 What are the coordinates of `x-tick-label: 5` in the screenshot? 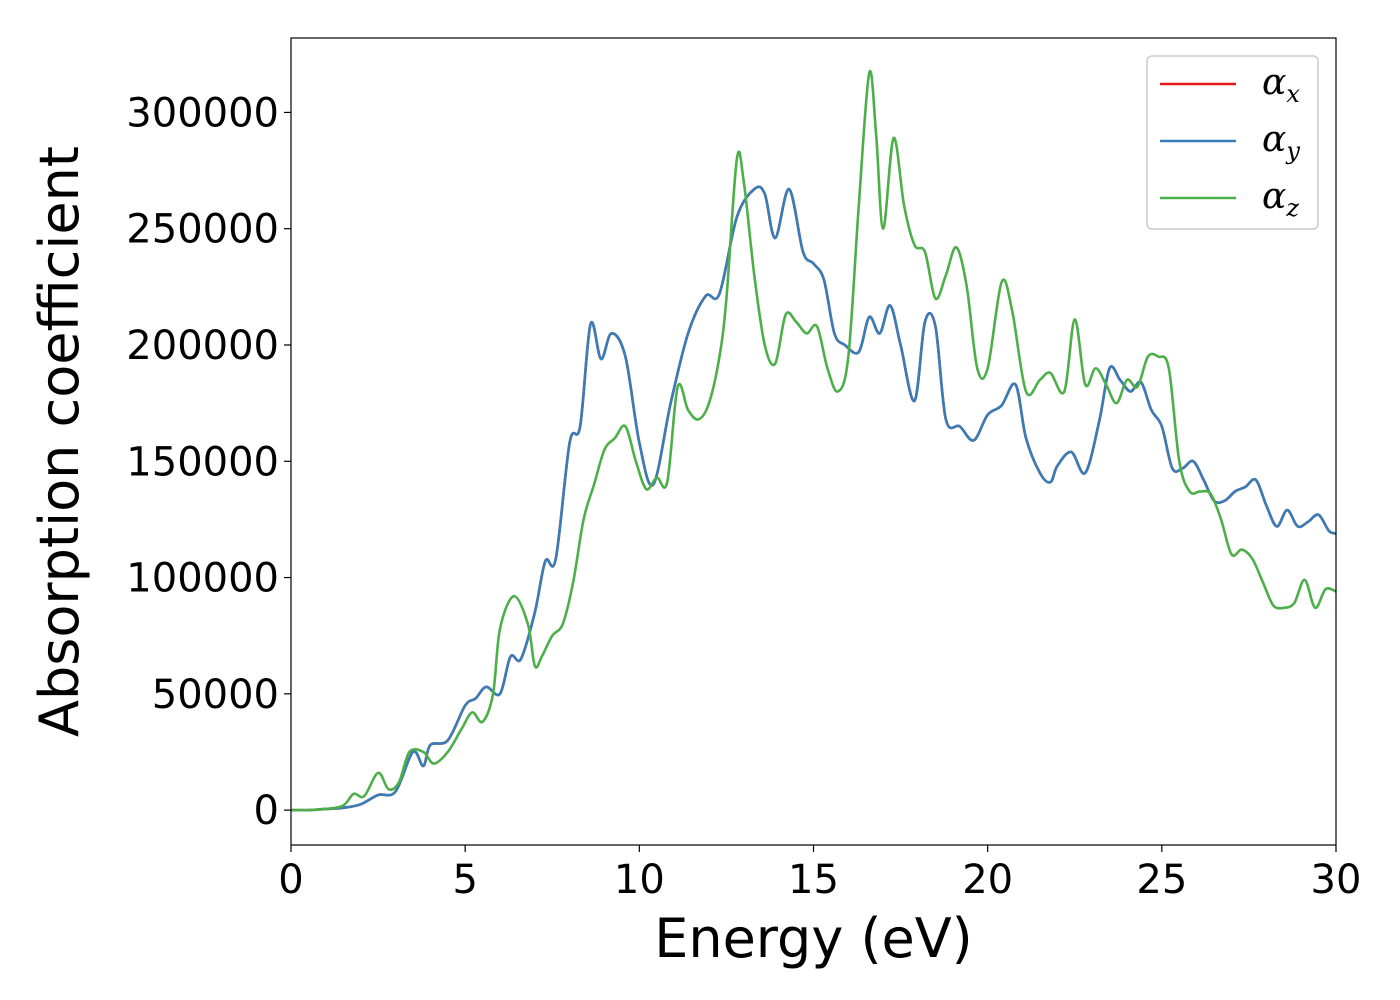 It's located at (464, 880).